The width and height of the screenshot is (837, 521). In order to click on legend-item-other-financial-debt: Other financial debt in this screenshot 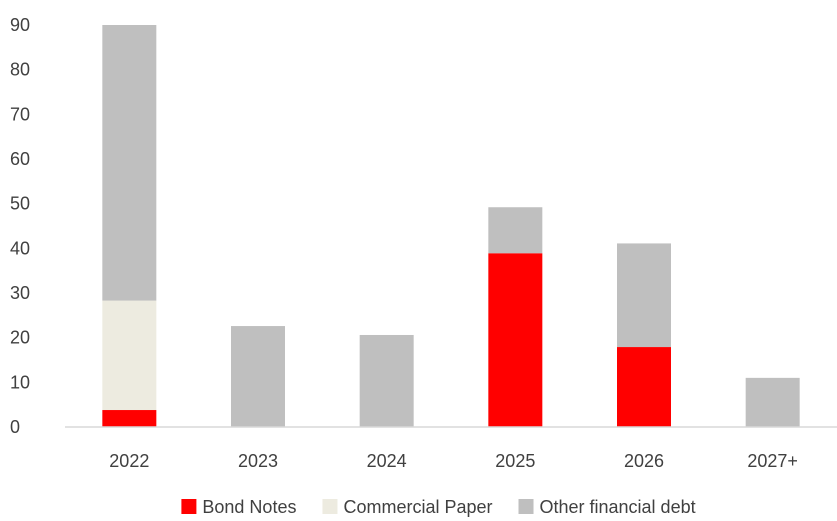, I will do `click(607, 507)`.